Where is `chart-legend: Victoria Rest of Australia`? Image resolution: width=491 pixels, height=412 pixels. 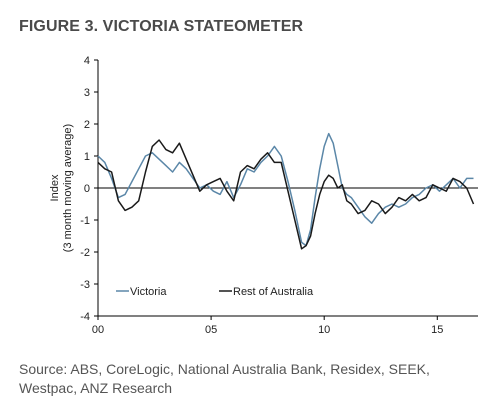 chart-legend: Victoria Rest of Australia is located at coordinates (215, 292).